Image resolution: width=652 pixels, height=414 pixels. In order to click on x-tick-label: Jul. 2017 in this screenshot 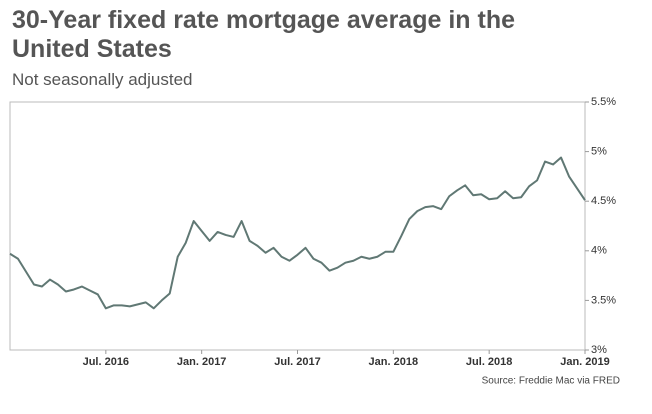, I will do `click(297, 362)`.